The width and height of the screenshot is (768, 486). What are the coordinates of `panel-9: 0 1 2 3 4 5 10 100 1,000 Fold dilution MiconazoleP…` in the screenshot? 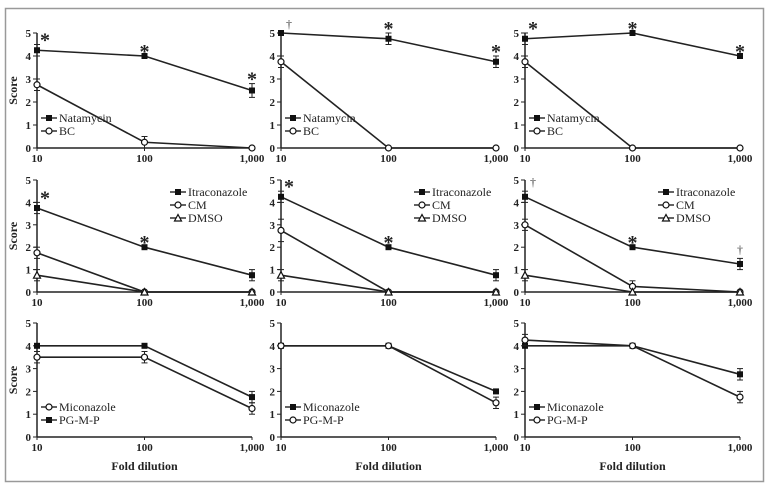 It's located at (633, 395).